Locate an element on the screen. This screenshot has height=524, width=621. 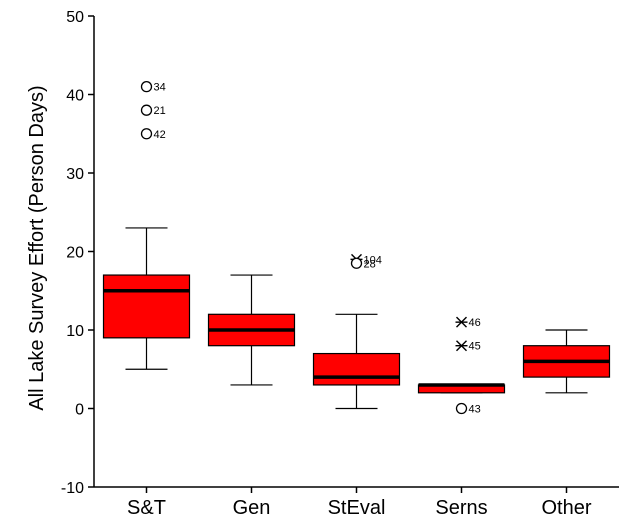
y-tick-label: 0 is located at coordinates (79, 410).